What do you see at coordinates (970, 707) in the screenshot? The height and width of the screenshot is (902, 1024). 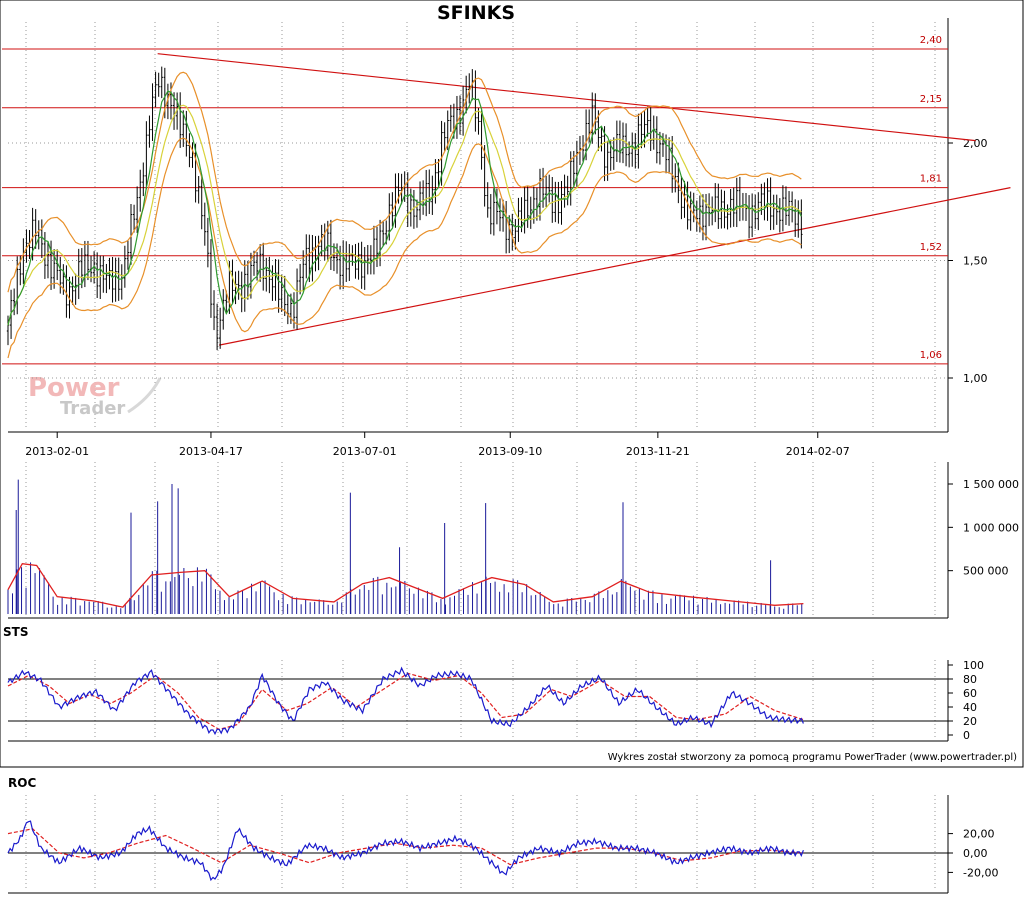 I see `sts-y-tick-label: 40` at bounding box center [970, 707].